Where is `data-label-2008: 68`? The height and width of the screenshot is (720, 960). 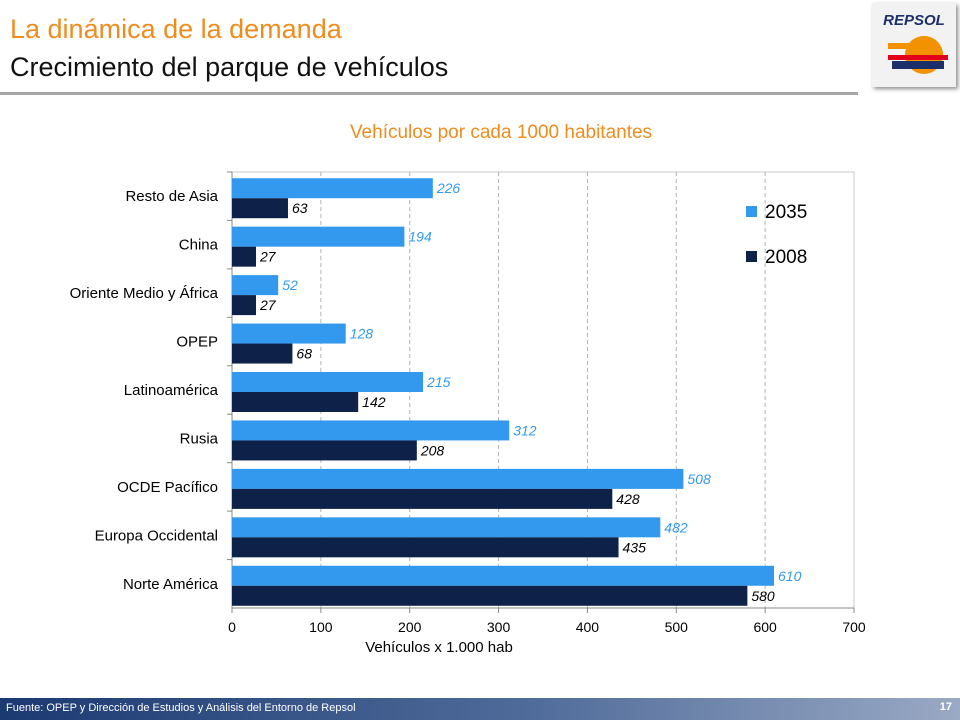 data-label-2008: 68 is located at coordinates (304, 354).